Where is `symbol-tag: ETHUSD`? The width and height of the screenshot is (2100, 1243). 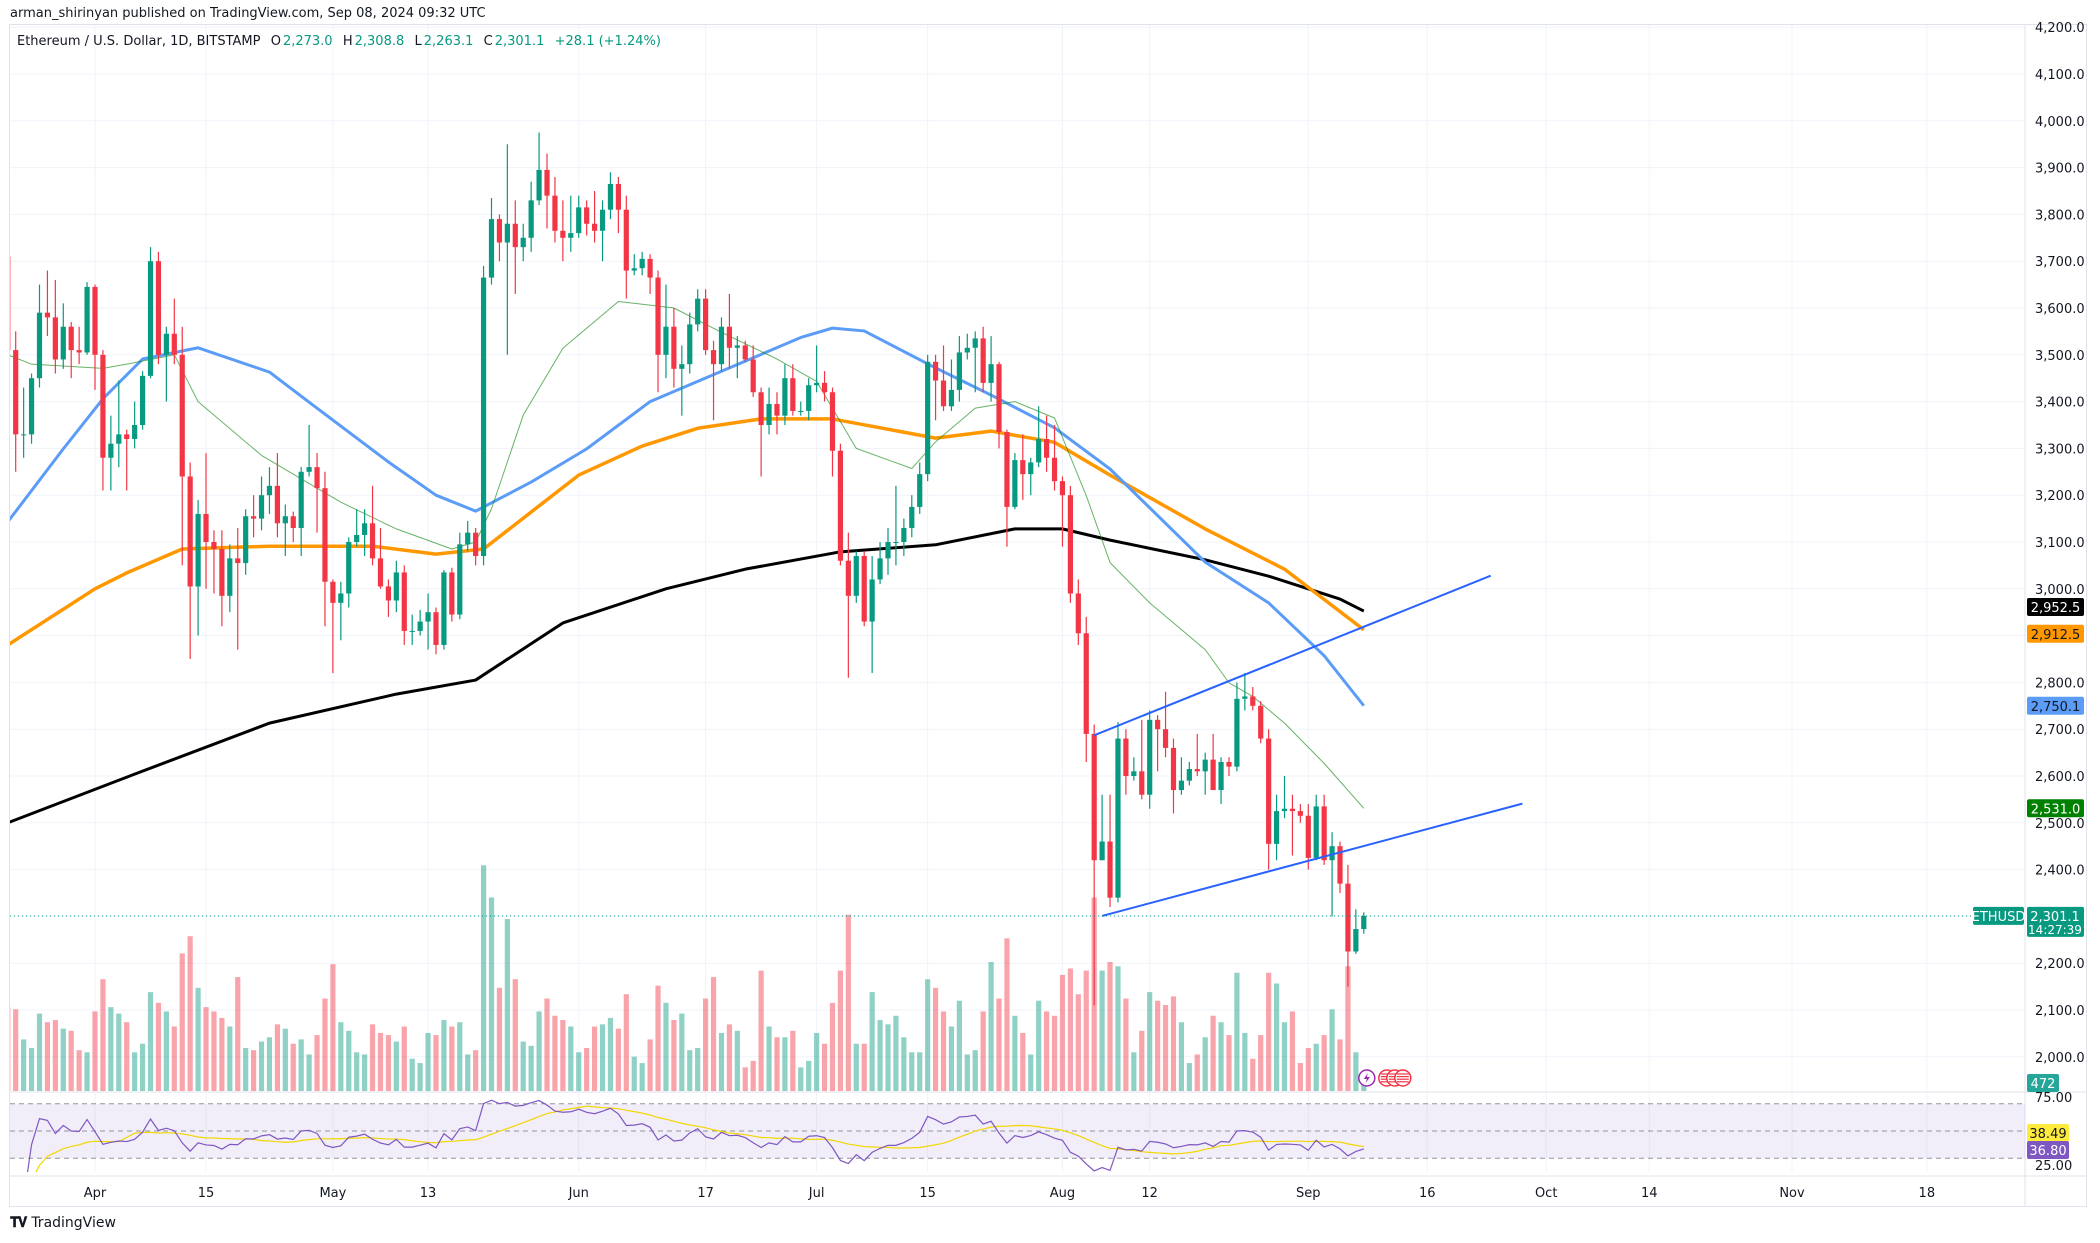
symbol-tag: ETHUSD is located at coordinates (1999, 917).